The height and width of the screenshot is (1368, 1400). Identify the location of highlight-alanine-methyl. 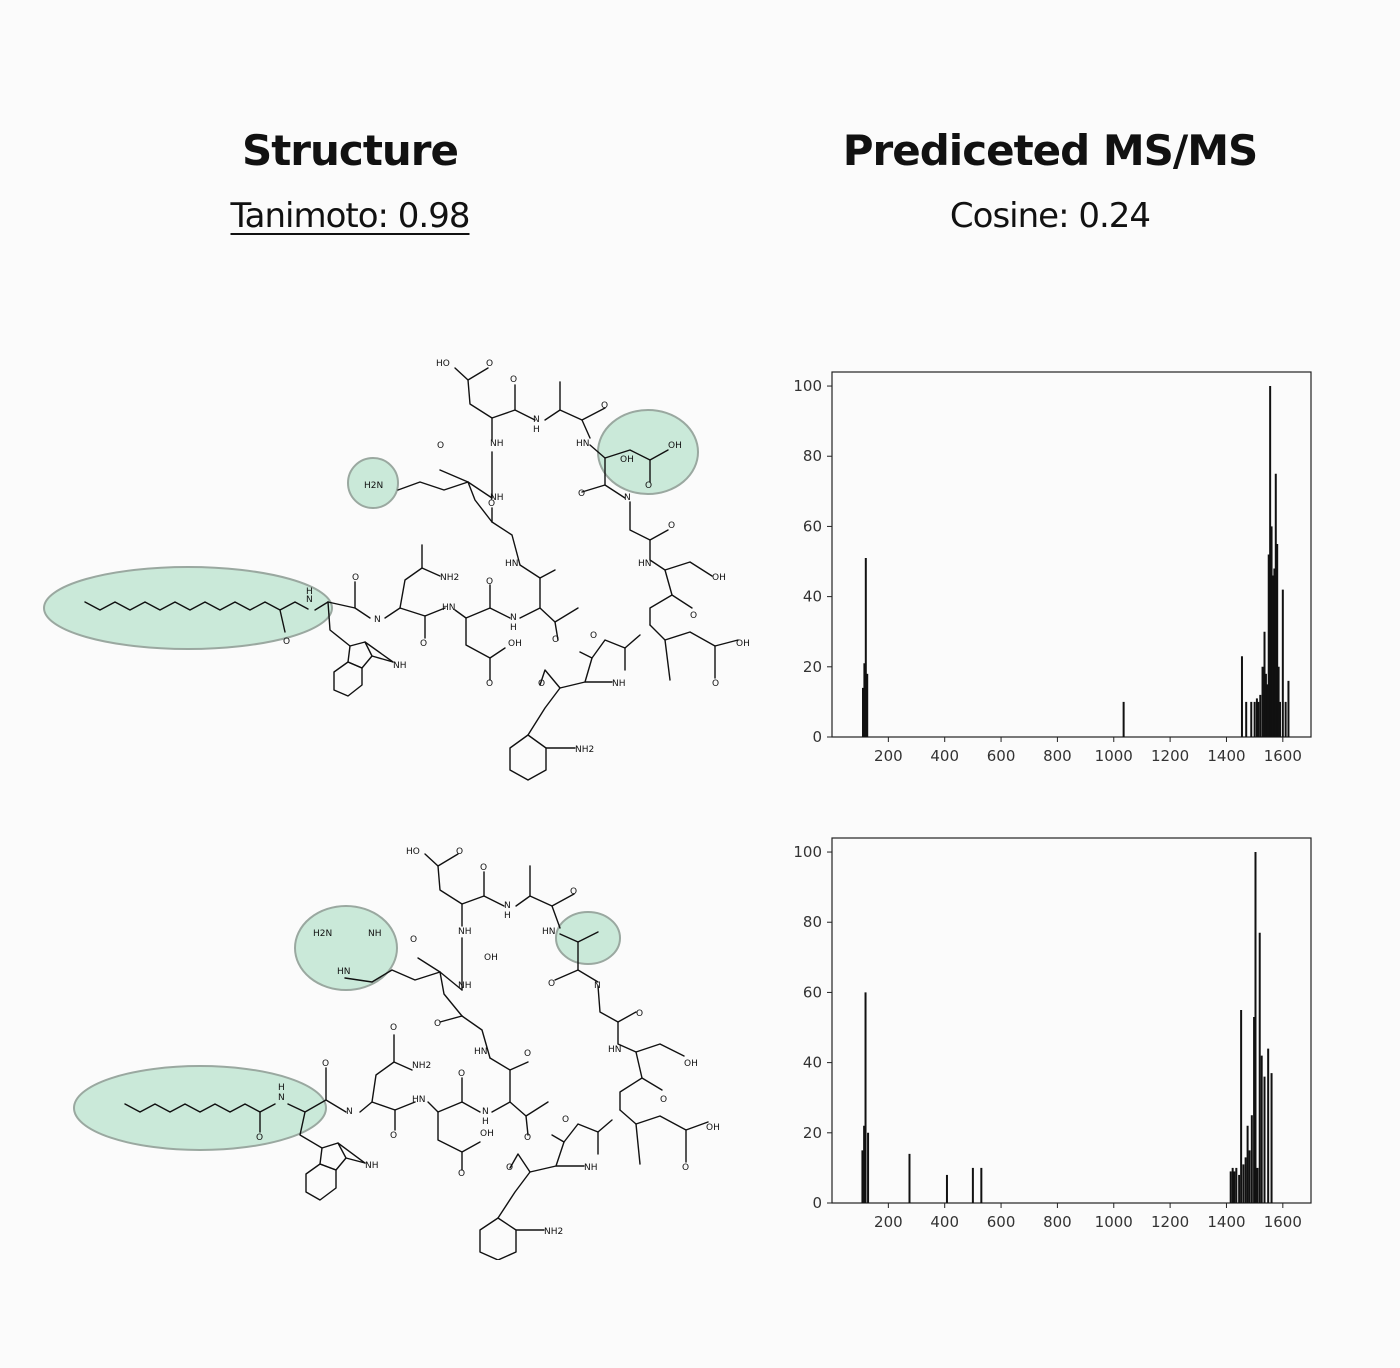
(588, 938).